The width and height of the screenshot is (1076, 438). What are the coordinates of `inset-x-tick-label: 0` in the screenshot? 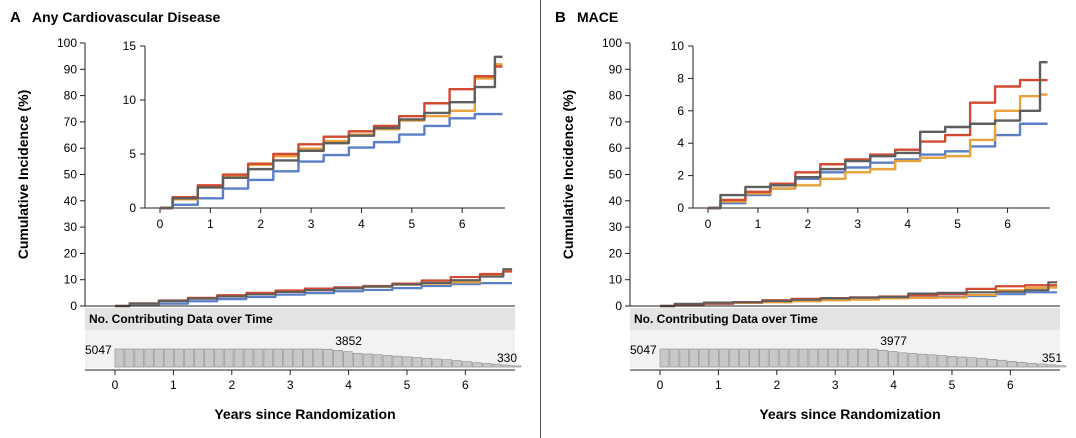 It's located at (160, 224).